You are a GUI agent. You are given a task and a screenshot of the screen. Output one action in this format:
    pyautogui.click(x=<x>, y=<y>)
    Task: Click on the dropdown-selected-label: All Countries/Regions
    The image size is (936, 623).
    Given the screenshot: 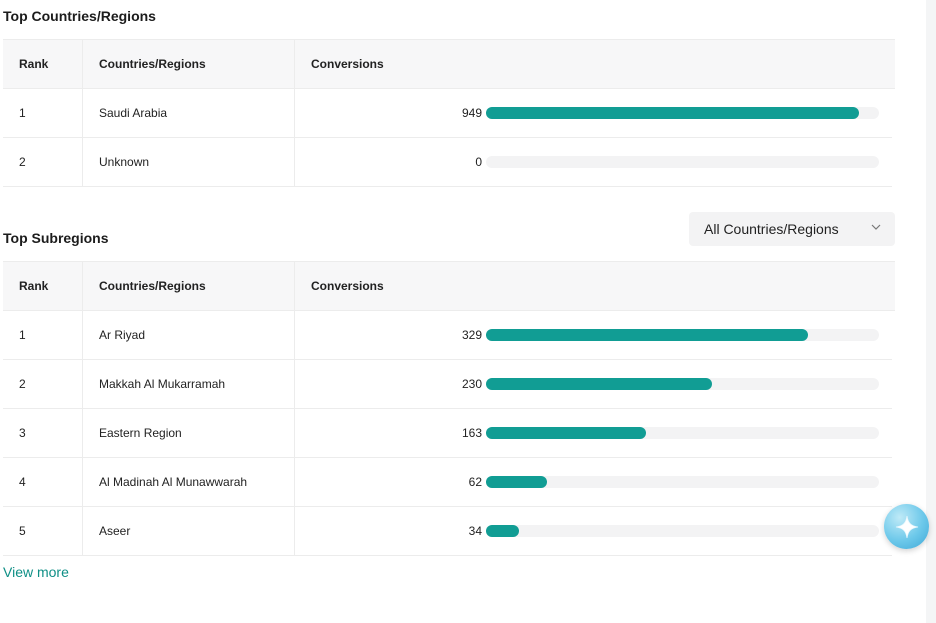 What is the action you would take?
    pyautogui.click(x=771, y=229)
    